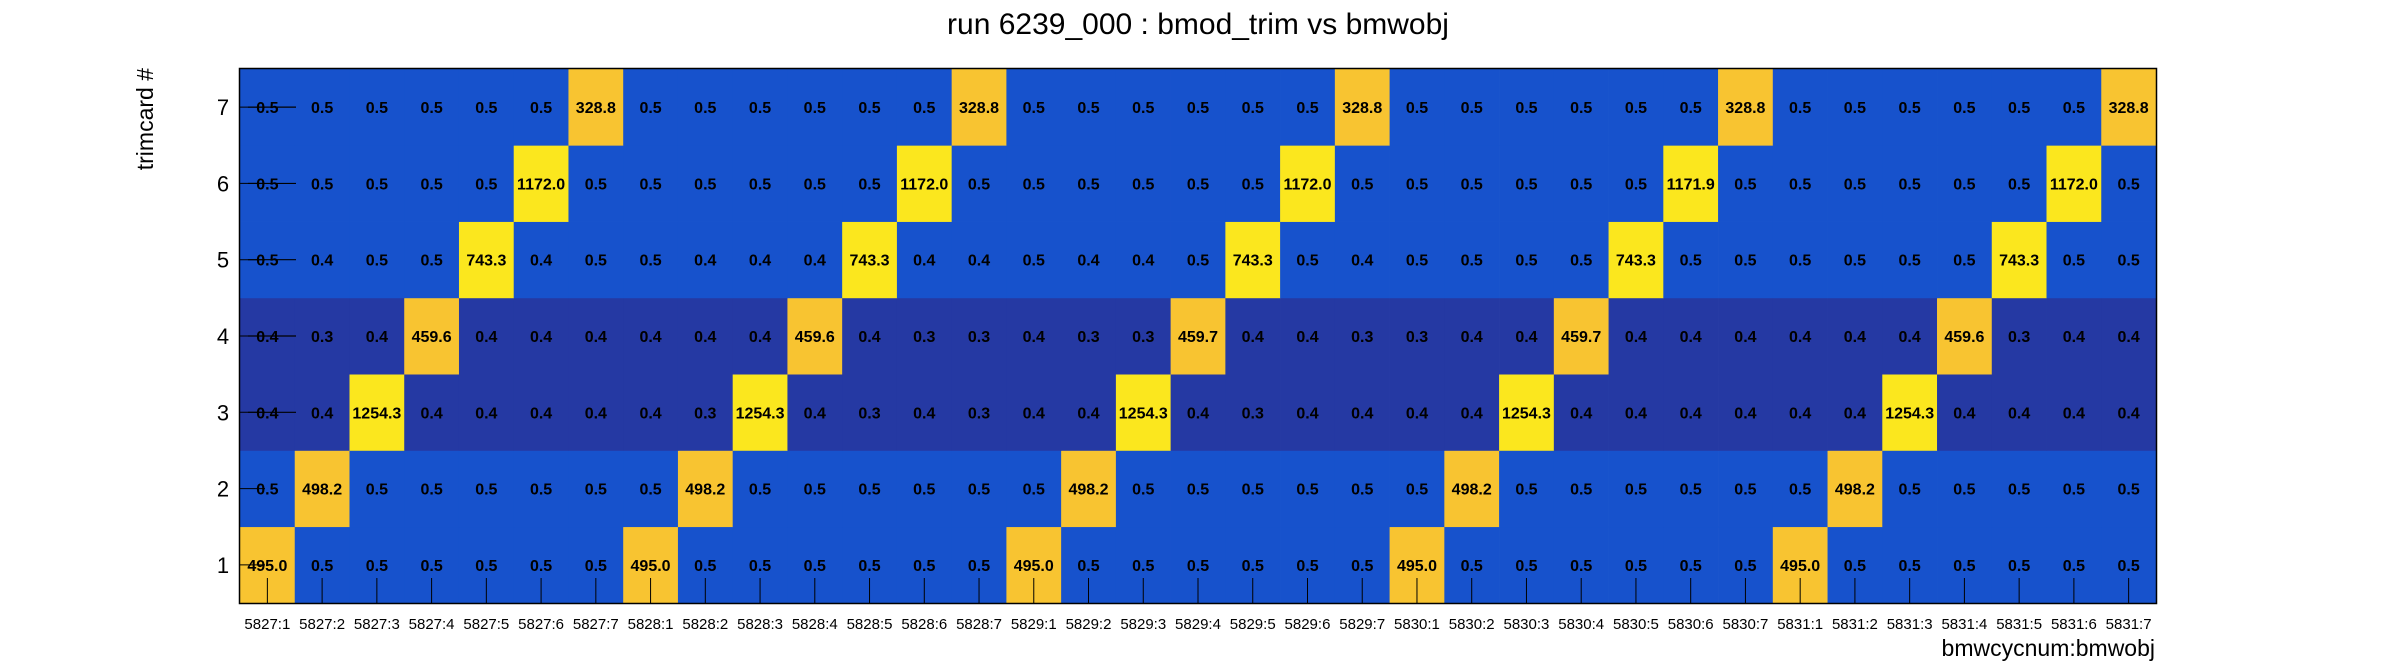 This screenshot has width=2396, height=672. Describe the element at coordinates (376, 413) in the screenshot. I see `heatmap-cell-label: 1254.3` at that location.